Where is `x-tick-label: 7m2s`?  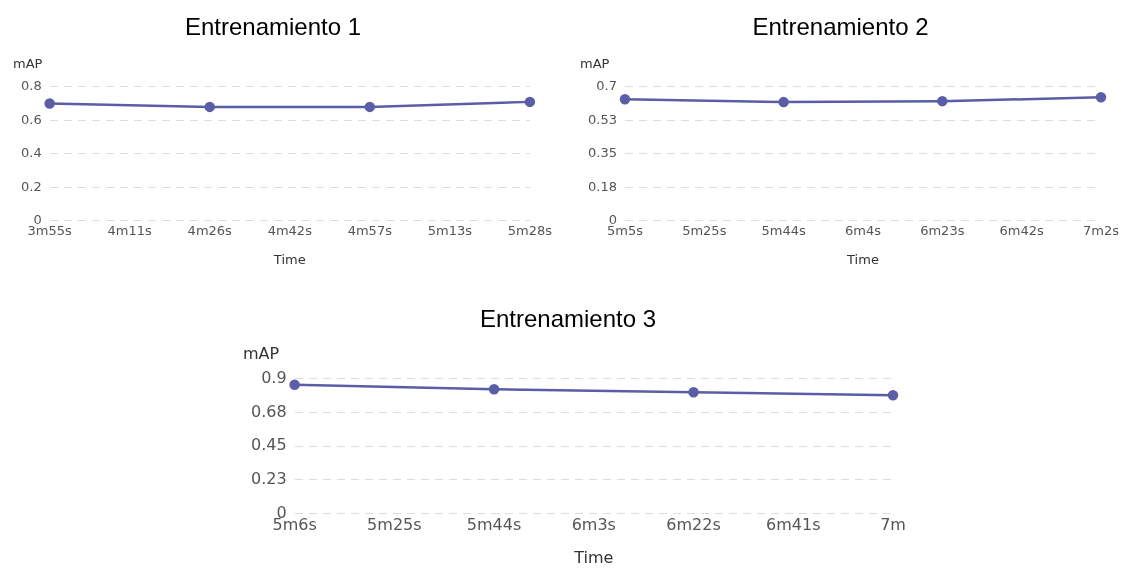 x-tick-label: 7m2s is located at coordinates (1101, 230).